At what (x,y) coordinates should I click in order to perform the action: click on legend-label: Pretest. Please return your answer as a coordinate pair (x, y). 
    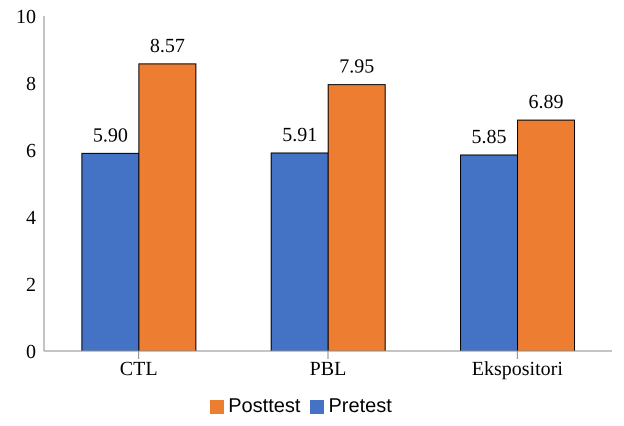
    Looking at the image, I should click on (360, 406).